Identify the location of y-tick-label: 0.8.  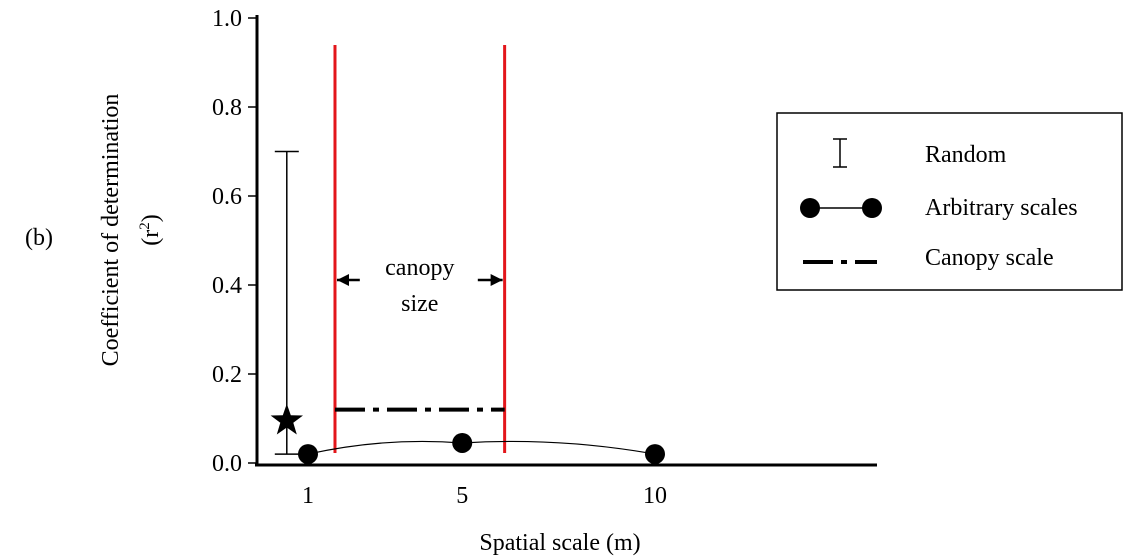
(227, 108).